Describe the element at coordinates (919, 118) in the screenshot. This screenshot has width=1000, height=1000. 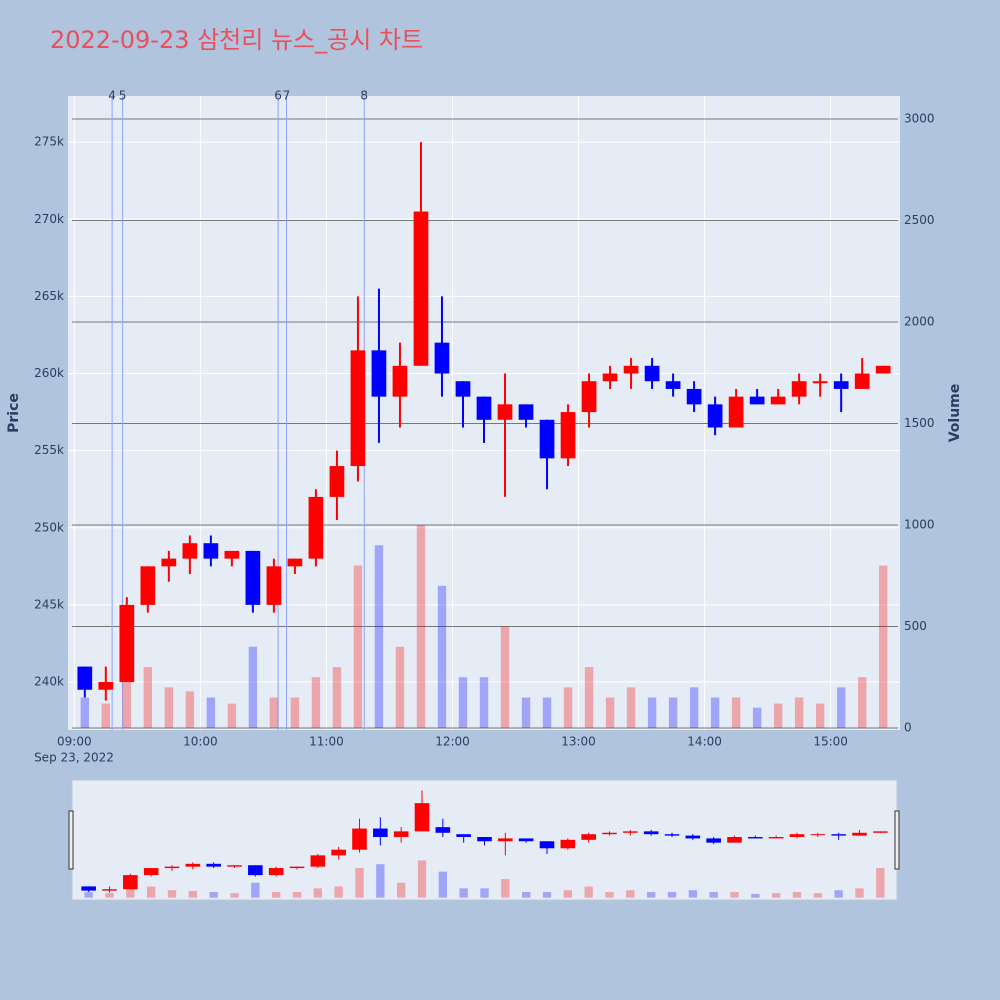
I see `y2-tick-label: 3000` at that location.